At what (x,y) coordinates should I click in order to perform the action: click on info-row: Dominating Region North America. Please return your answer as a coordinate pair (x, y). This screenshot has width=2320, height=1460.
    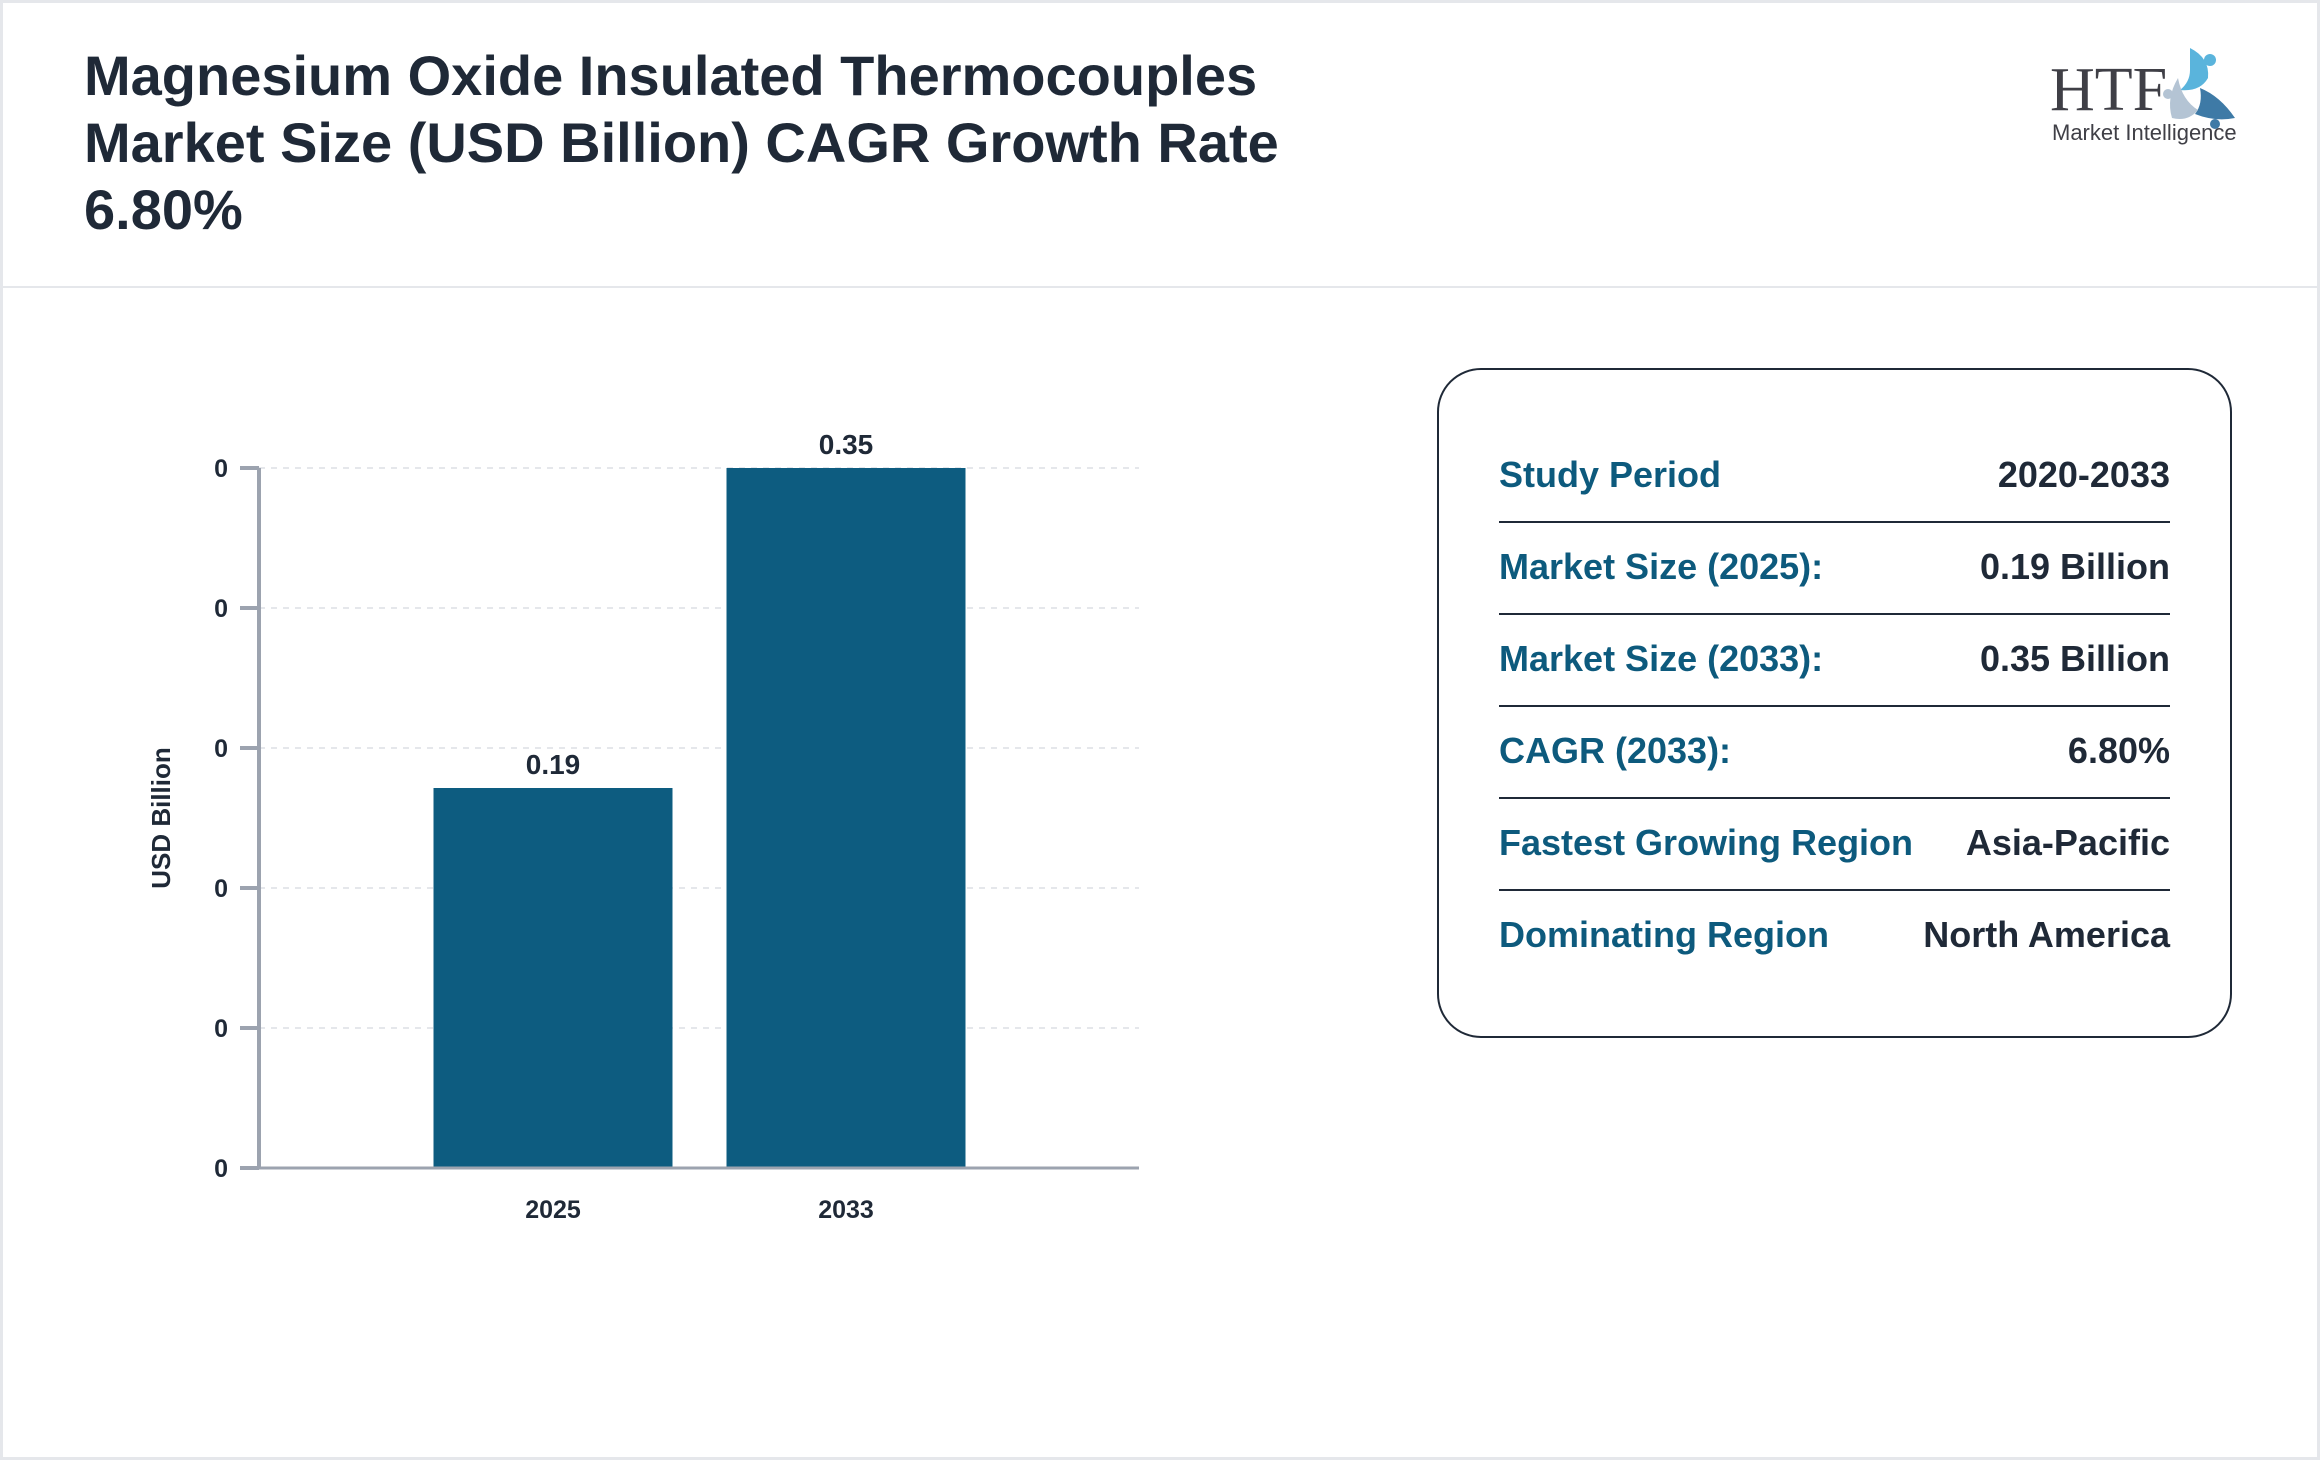
    Looking at the image, I should click on (1834, 935).